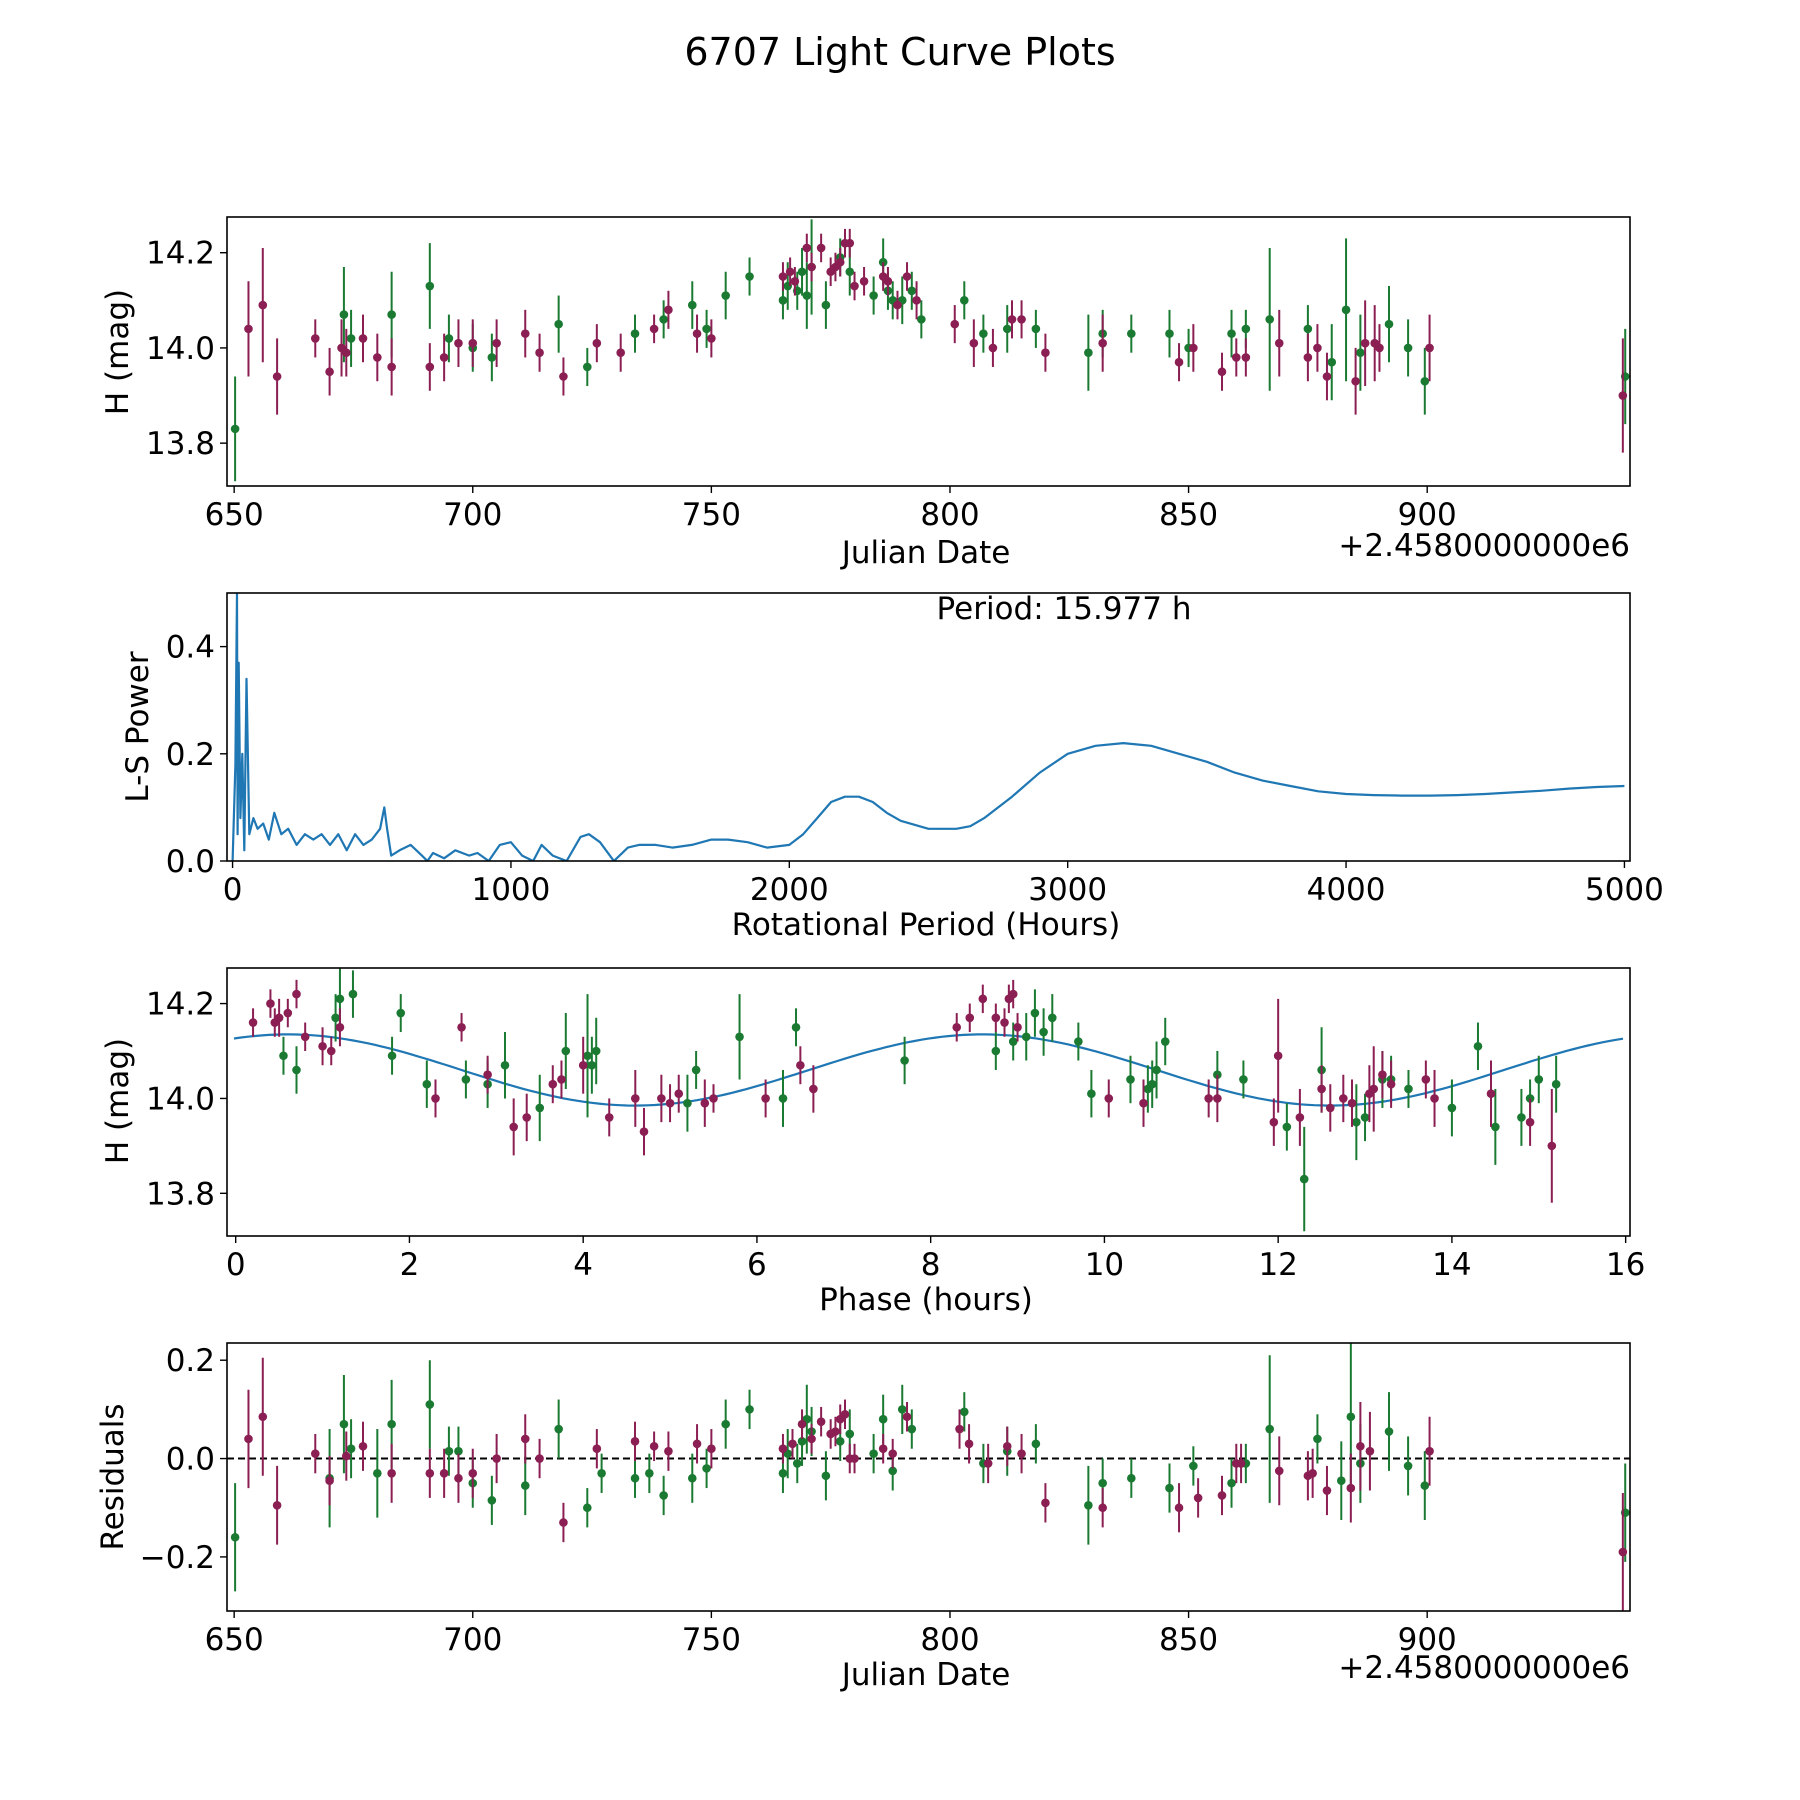  Describe the element at coordinates (925, 1675) in the screenshot. I see `residuals-xlabel: Julian Date` at that location.